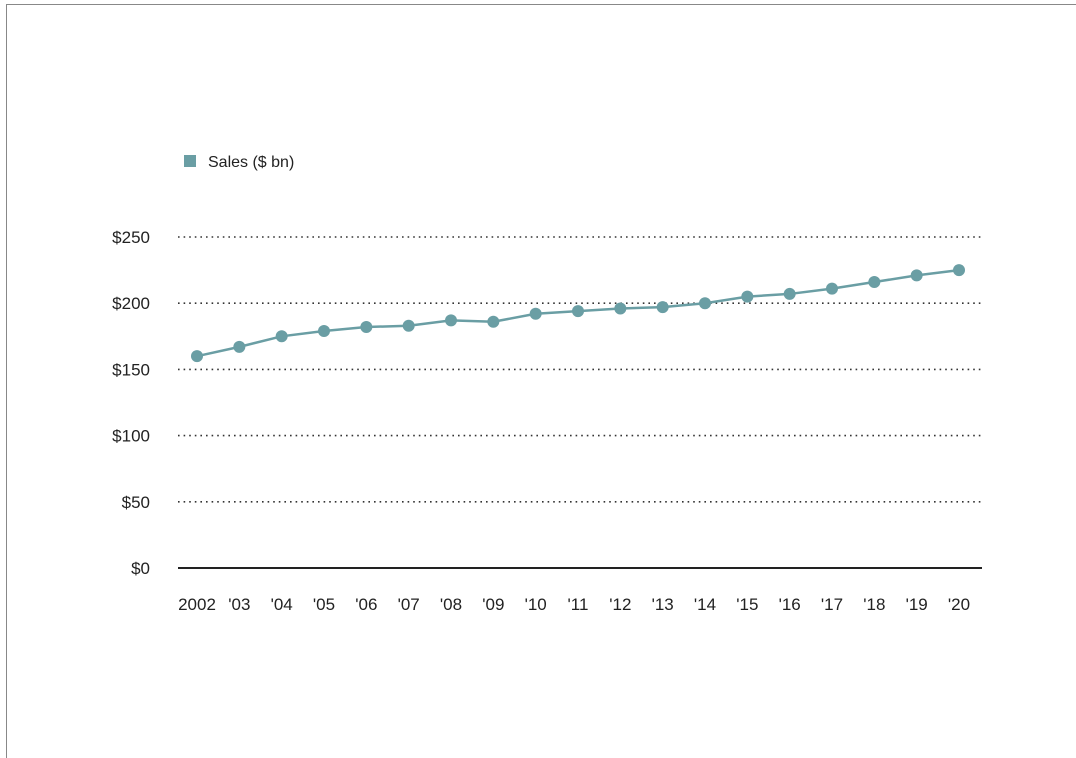 This screenshot has height=758, width=1076. Describe the element at coordinates (874, 604) in the screenshot. I see `x-tick-label: '18` at that location.